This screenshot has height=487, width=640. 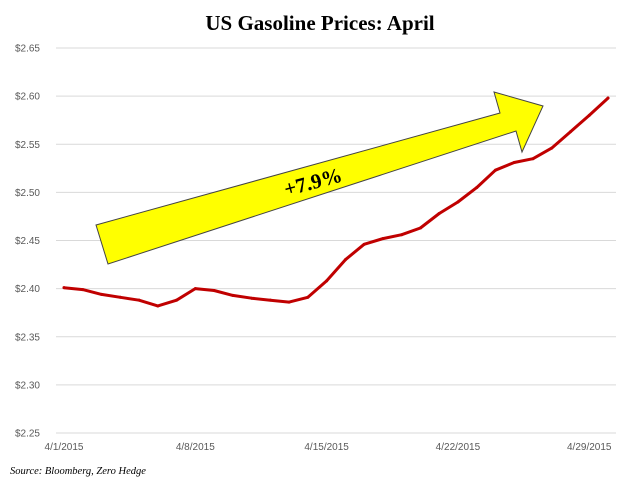 What do you see at coordinates (27, 97) in the screenshot?
I see `y-tick-label: $2.60` at bounding box center [27, 97].